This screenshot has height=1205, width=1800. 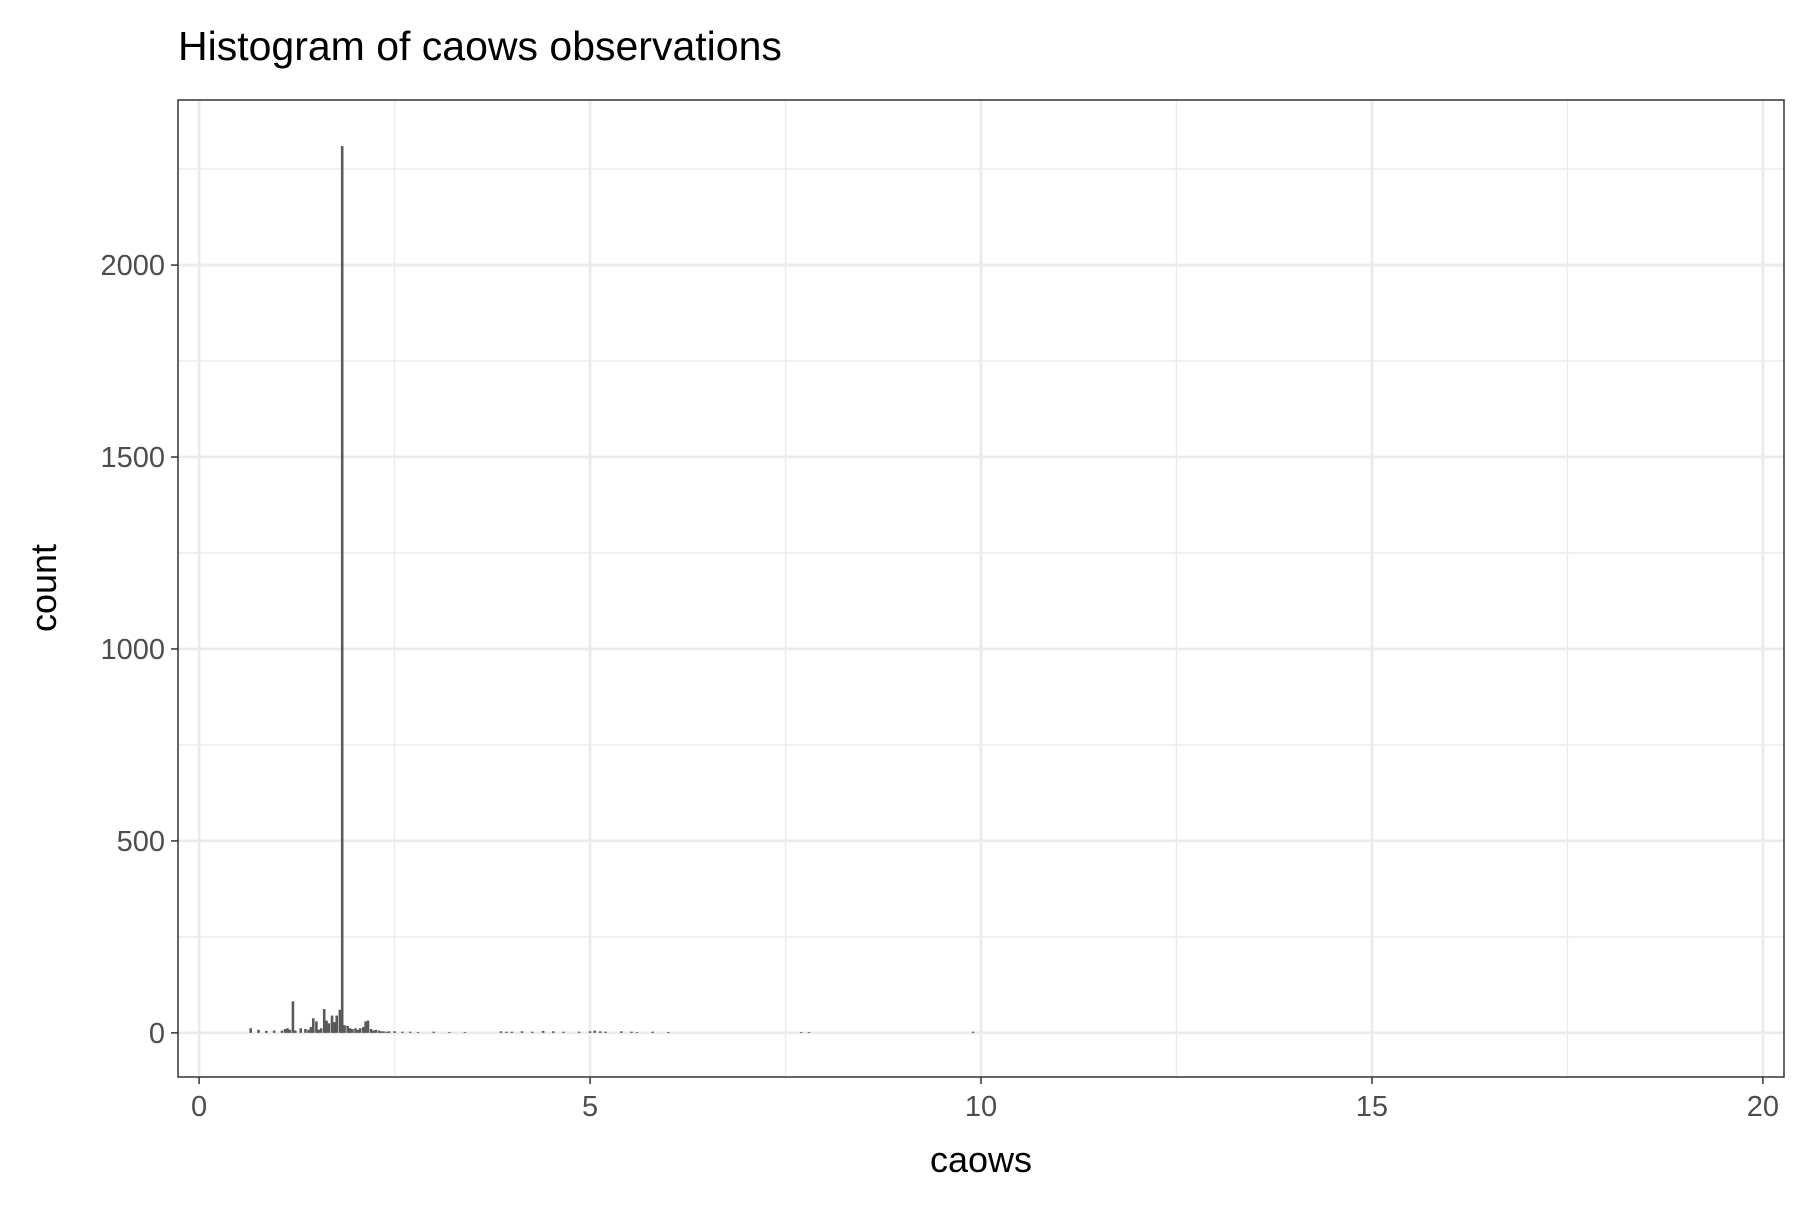 I want to click on x-tick-label: 0, so click(x=199, y=1107).